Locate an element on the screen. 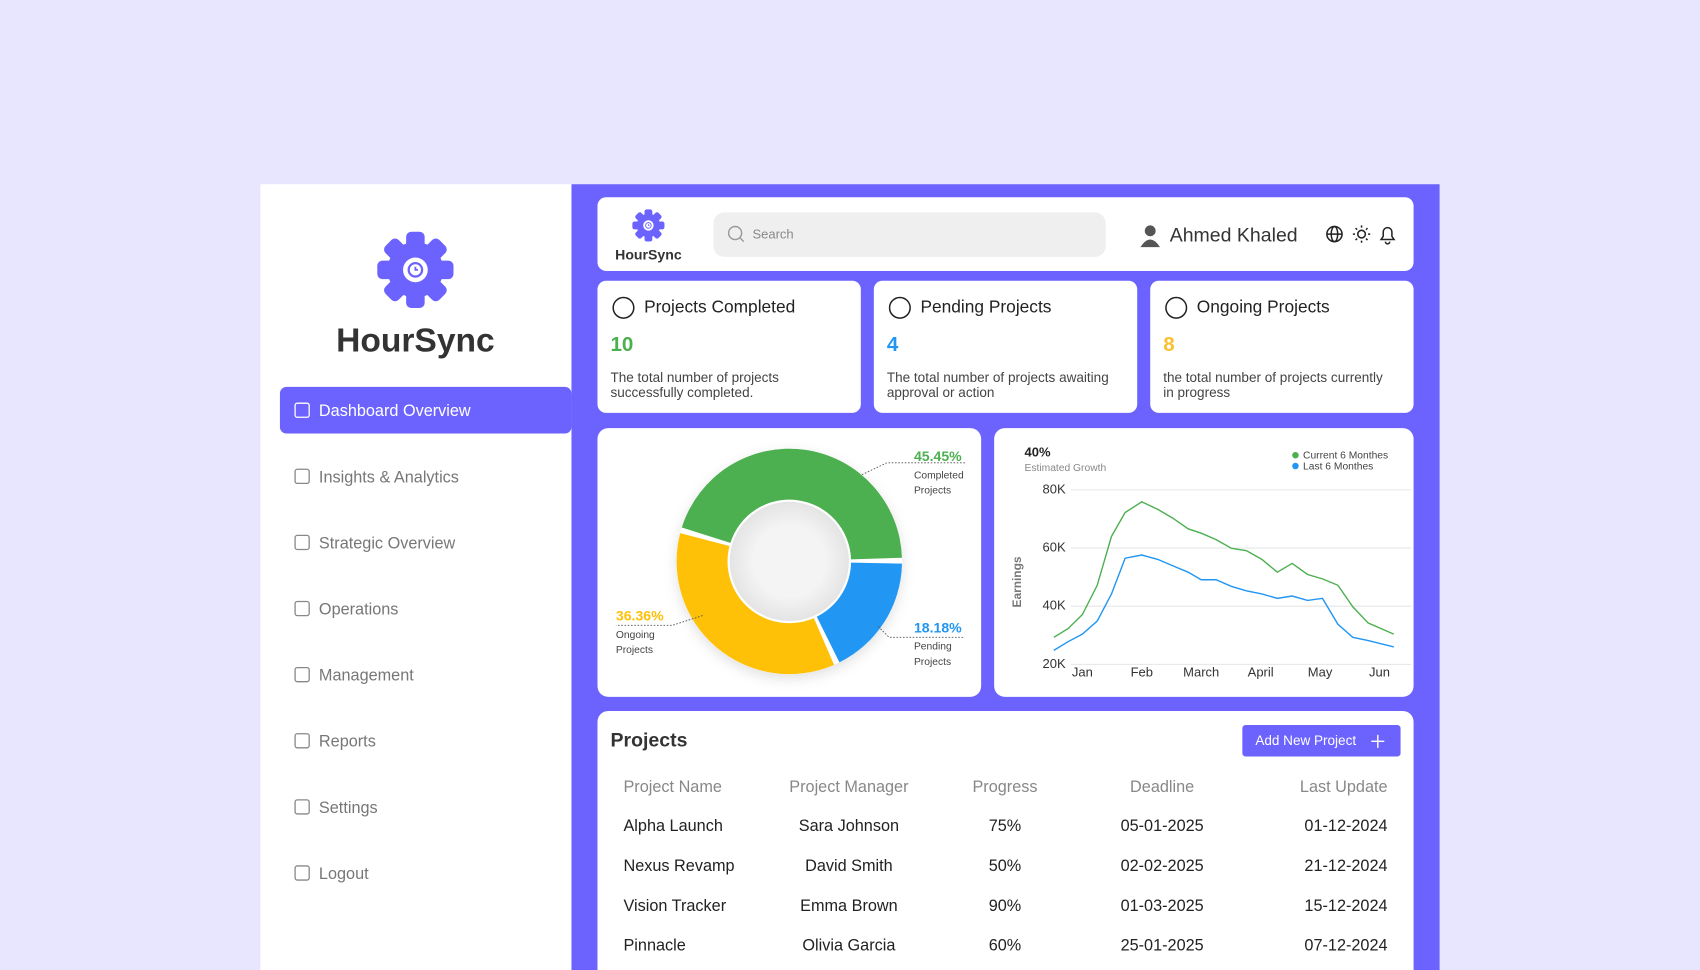 This screenshot has height=970, width=1700. y-tick-label: 20K is located at coordinates (1054, 663).